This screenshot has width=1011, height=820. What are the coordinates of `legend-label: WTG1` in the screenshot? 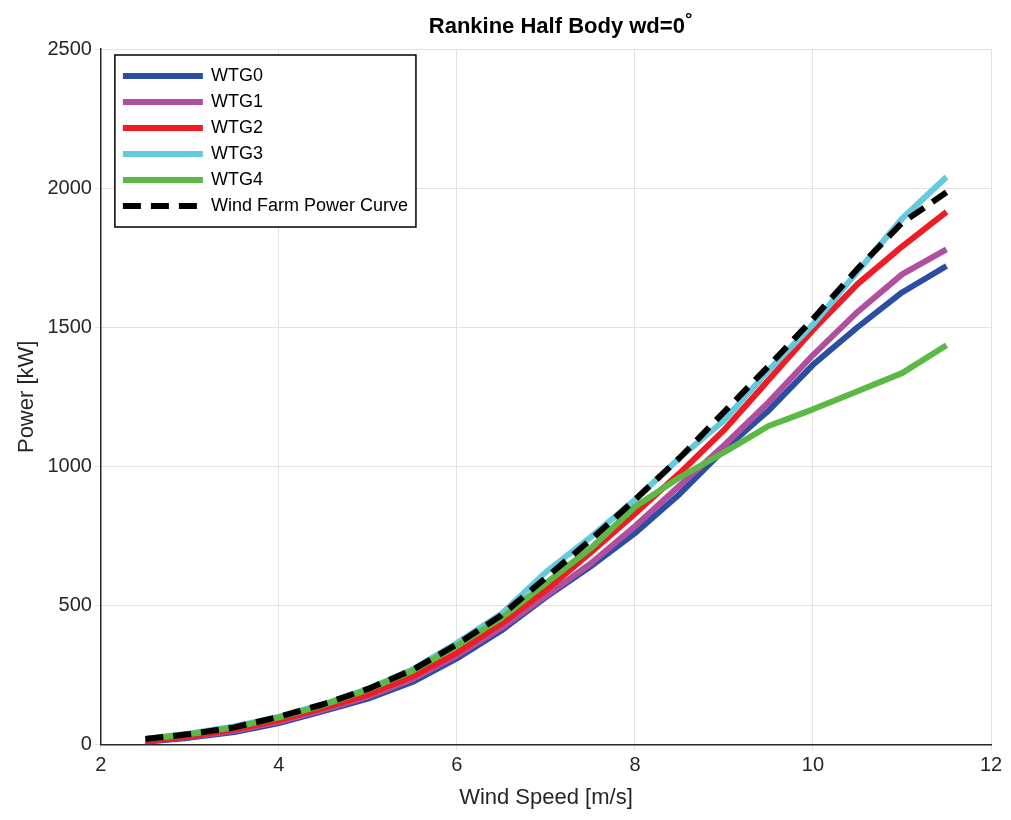 It's located at (236, 100).